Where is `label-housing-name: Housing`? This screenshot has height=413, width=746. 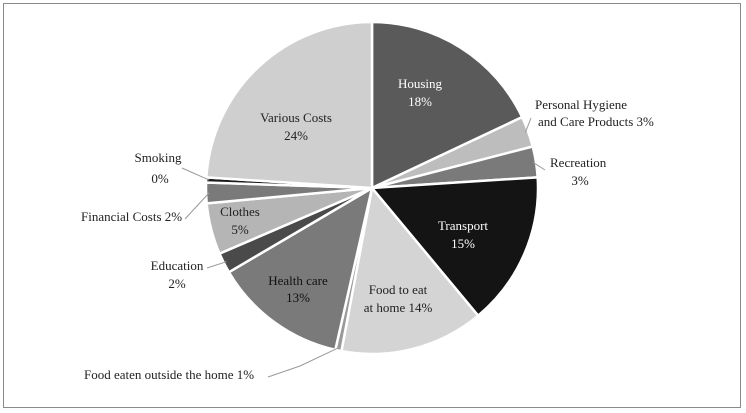 label-housing-name: Housing is located at coordinates (420, 83).